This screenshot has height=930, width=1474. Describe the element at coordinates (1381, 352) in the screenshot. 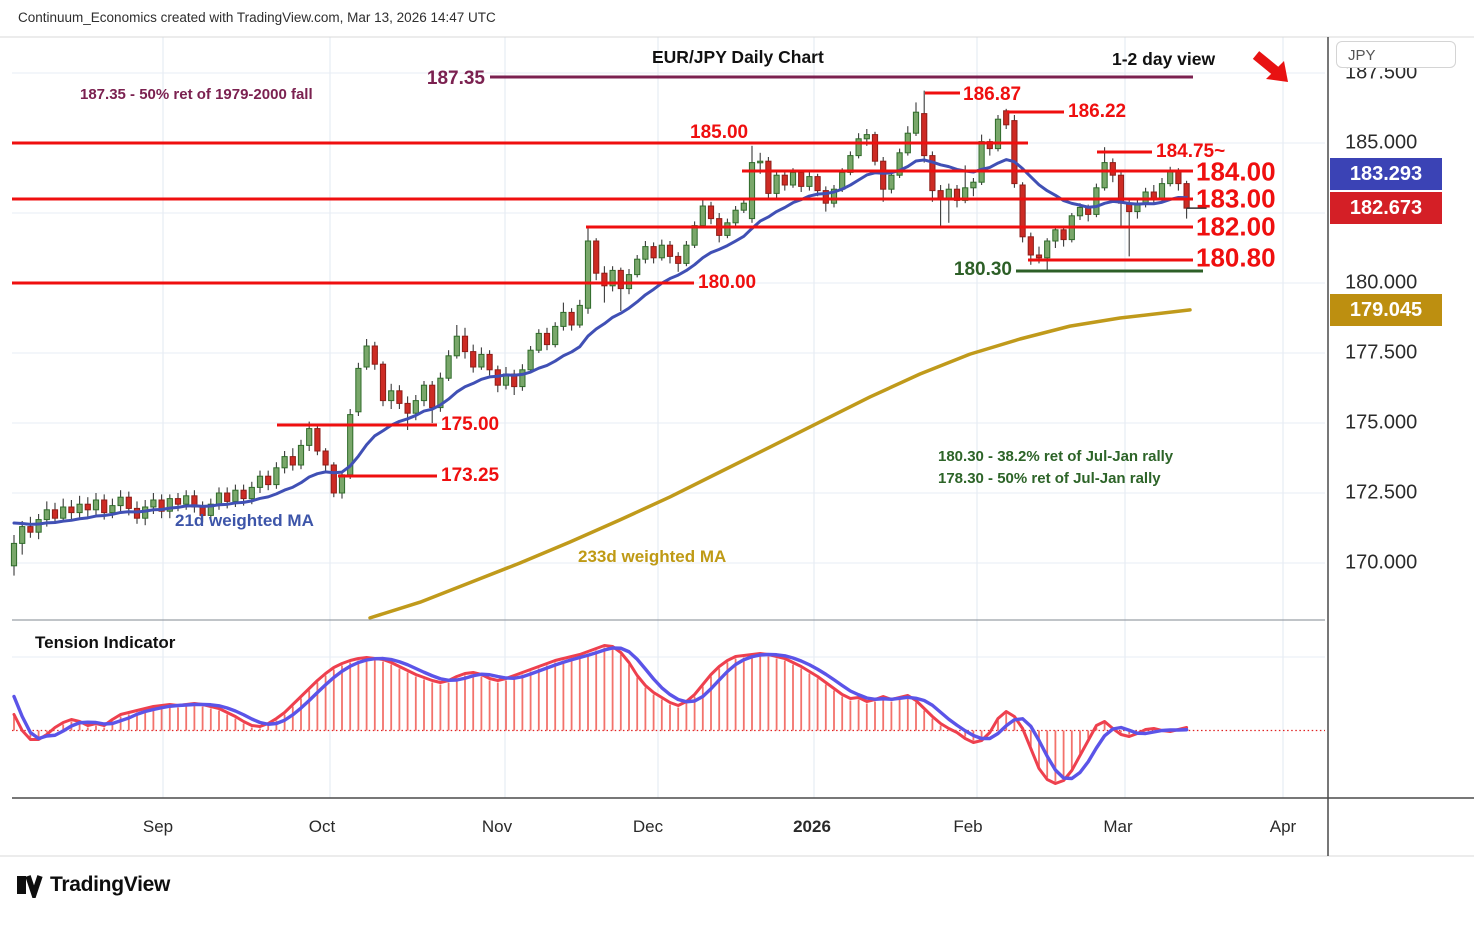

I see `y-axis-label-177.500: 177.500` at that location.